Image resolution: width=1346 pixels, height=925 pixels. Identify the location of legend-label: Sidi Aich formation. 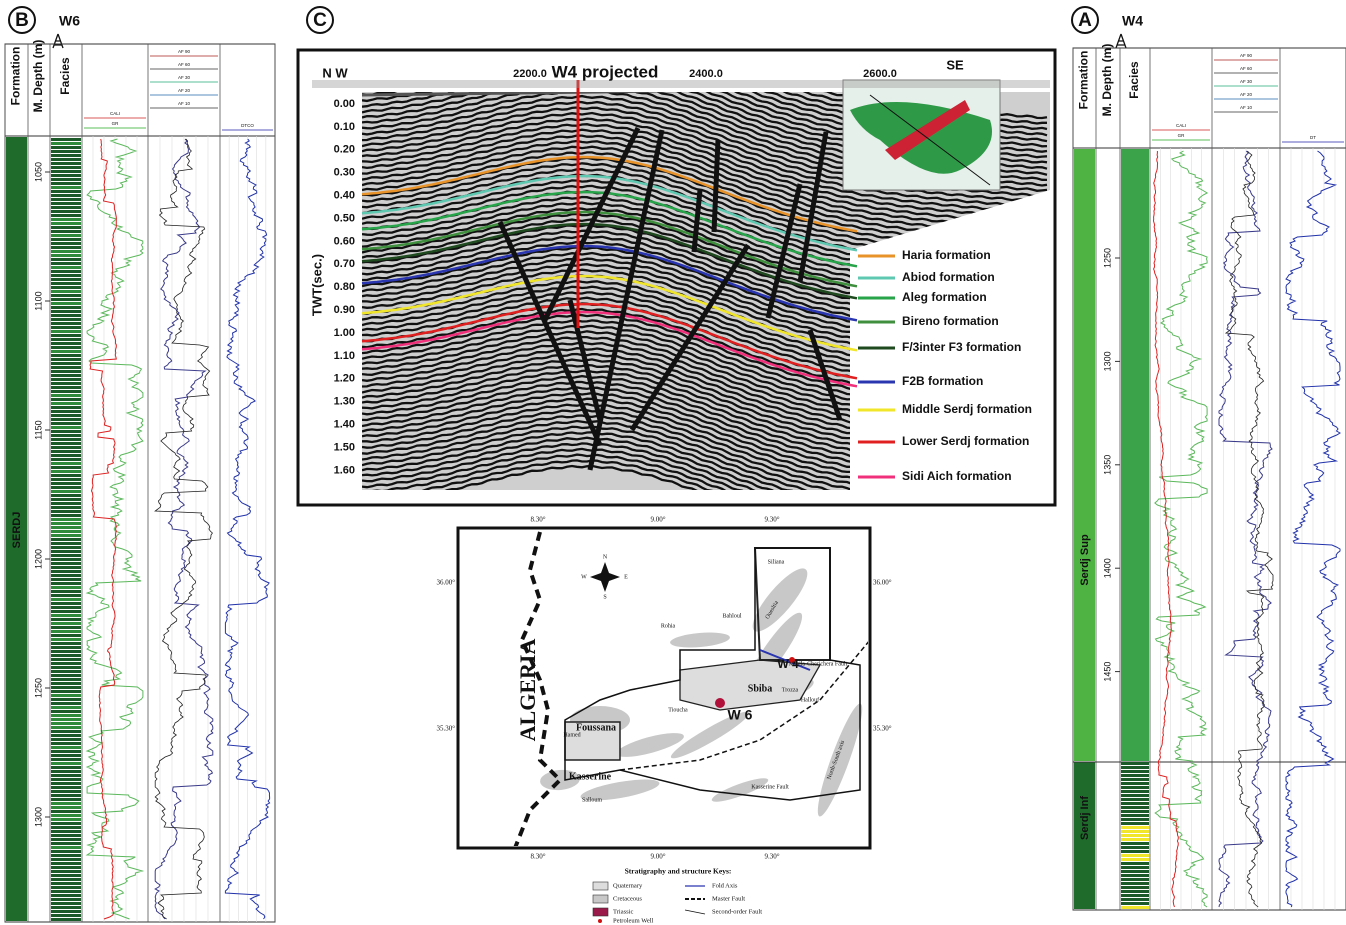
(957, 476).